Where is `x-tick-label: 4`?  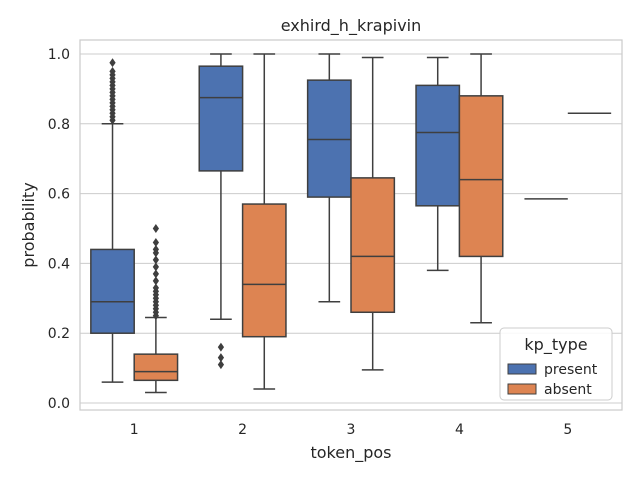 x-tick-label: 4 is located at coordinates (459, 430).